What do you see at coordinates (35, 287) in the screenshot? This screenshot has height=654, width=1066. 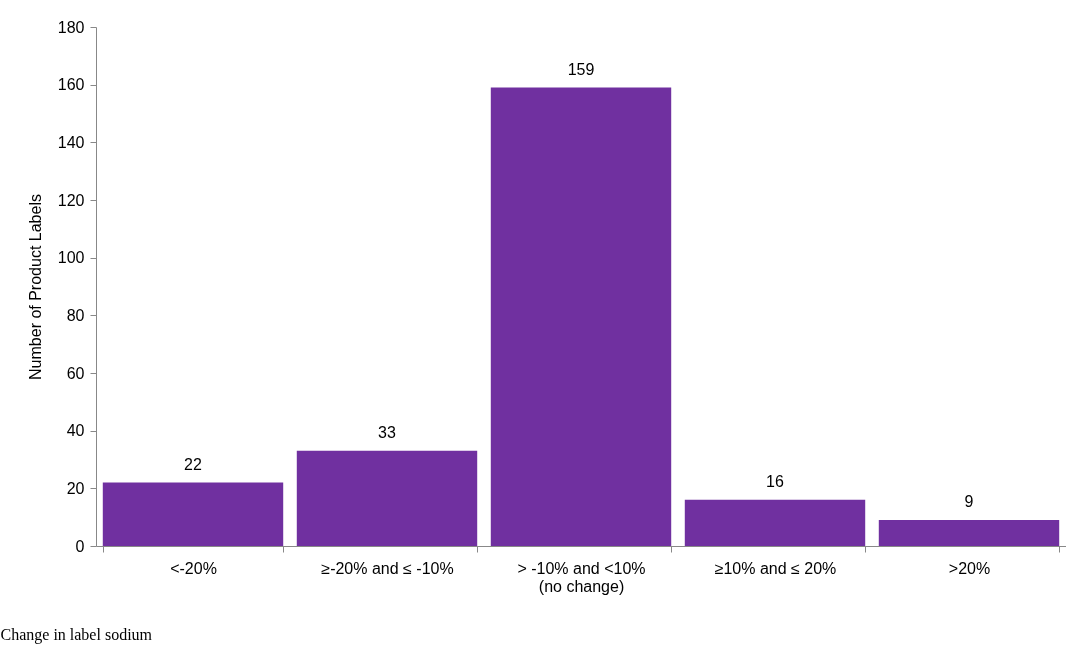 I see `y-axis-title: Number of Product Labels` at bounding box center [35, 287].